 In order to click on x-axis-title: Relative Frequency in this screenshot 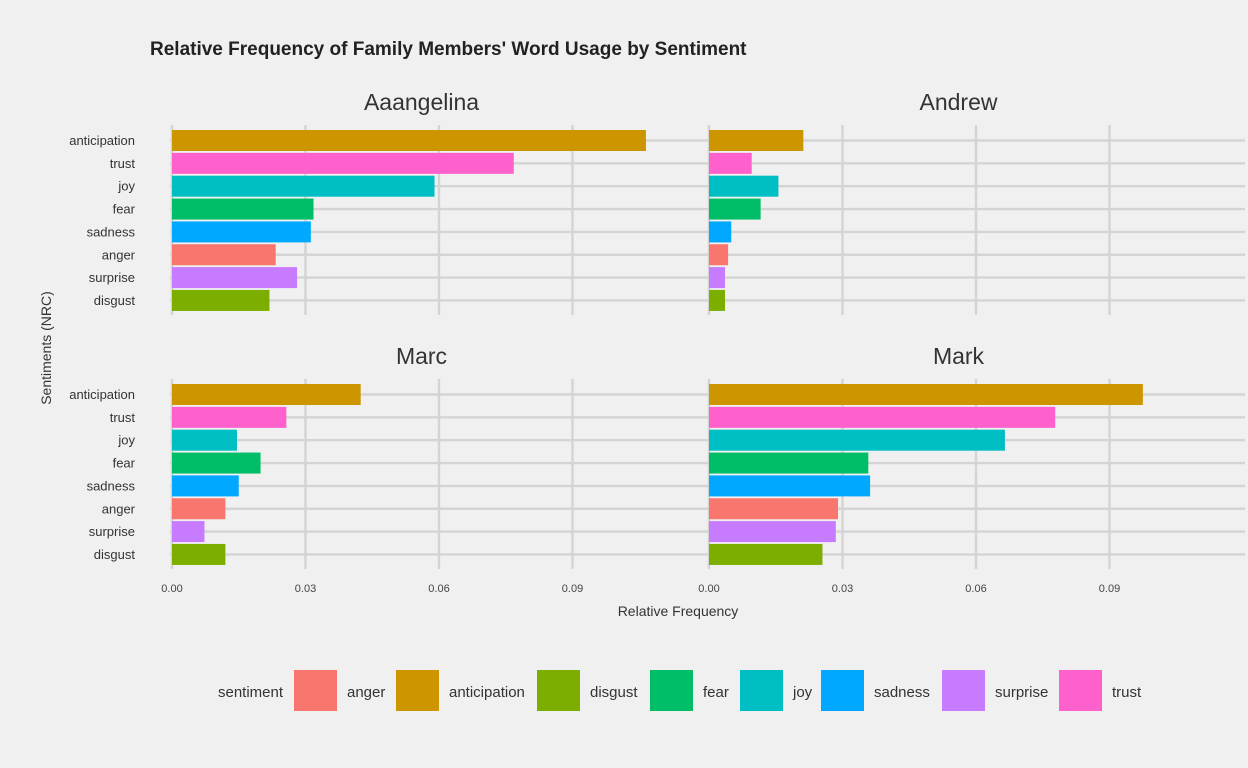, I will do `click(678, 611)`.